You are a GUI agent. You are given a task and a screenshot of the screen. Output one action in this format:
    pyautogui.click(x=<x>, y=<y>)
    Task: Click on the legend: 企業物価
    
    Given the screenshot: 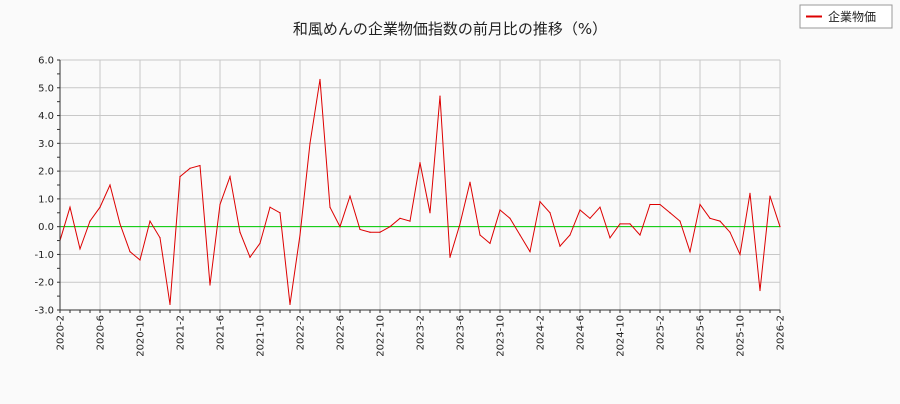 What is the action you would take?
    pyautogui.click(x=846, y=16)
    